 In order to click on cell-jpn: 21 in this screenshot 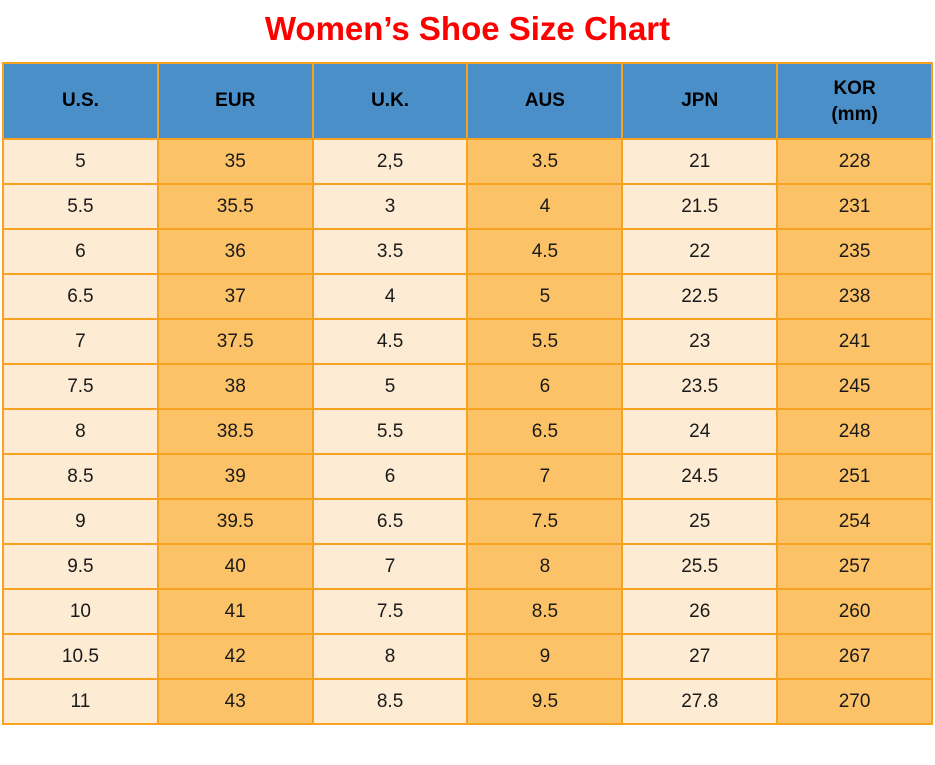, I will do `click(700, 161)`.